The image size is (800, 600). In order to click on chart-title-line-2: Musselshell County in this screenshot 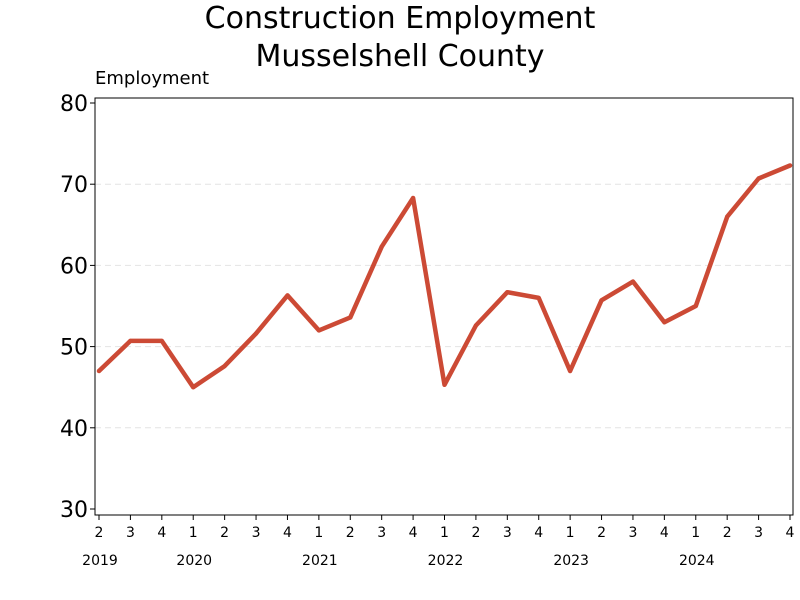, I will do `click(400, 56)`.